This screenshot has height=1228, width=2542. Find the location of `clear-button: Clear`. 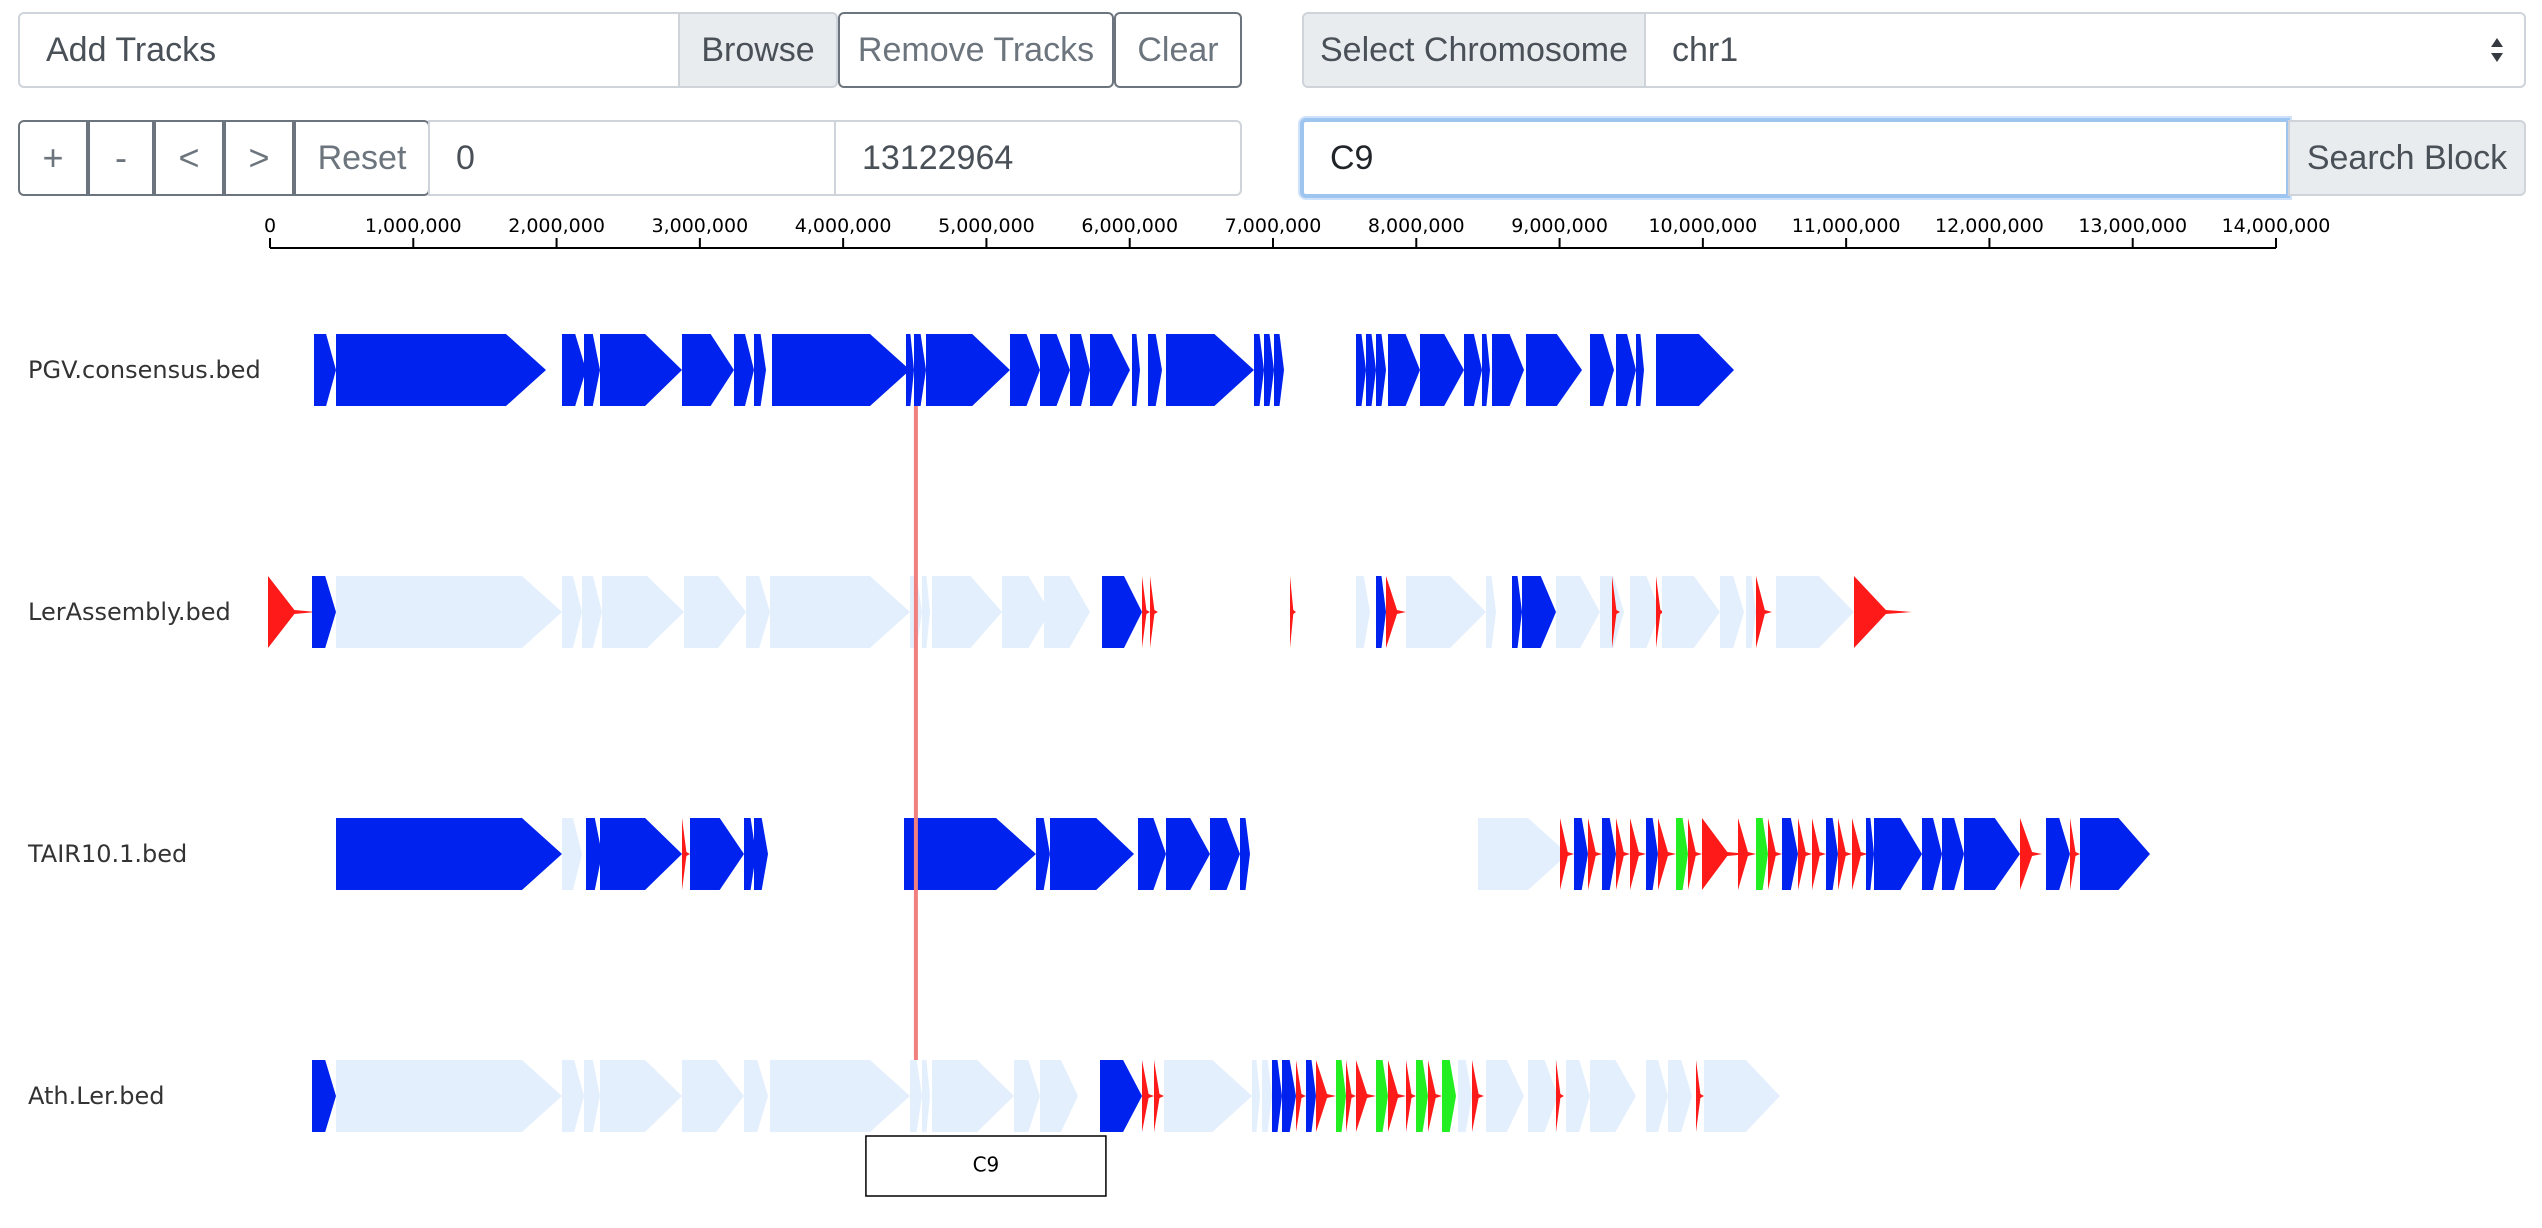

clear-button: Clear is located at coordinates (1178, 50).